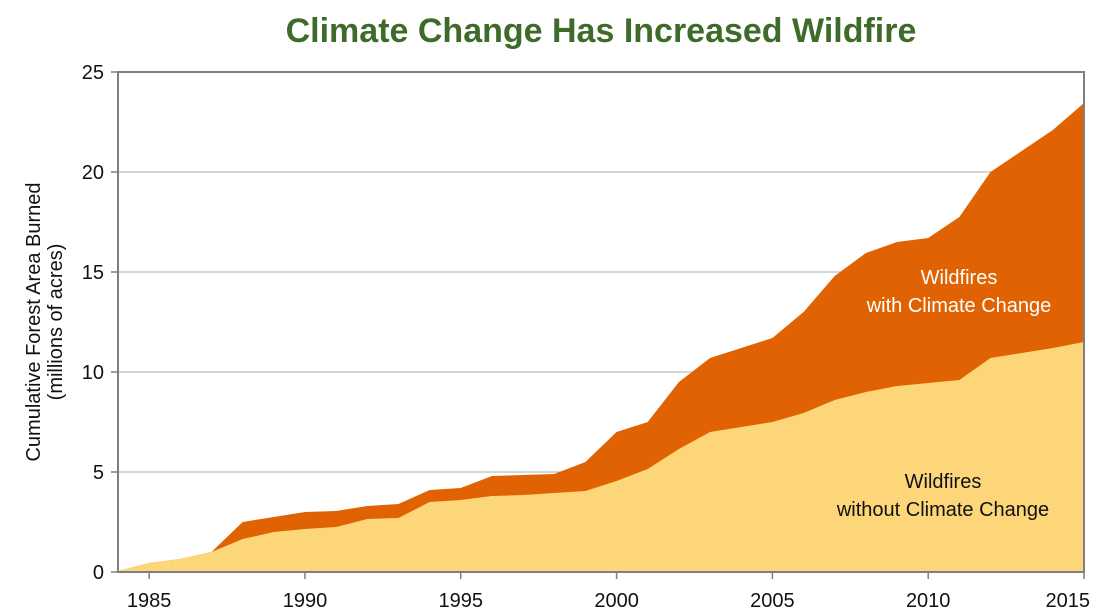 The width and height of the screenshot is (1112, 616). Describe the element at coordinates (98, 473) in the screenshot. I see `y-tick-label: 5` at that location.